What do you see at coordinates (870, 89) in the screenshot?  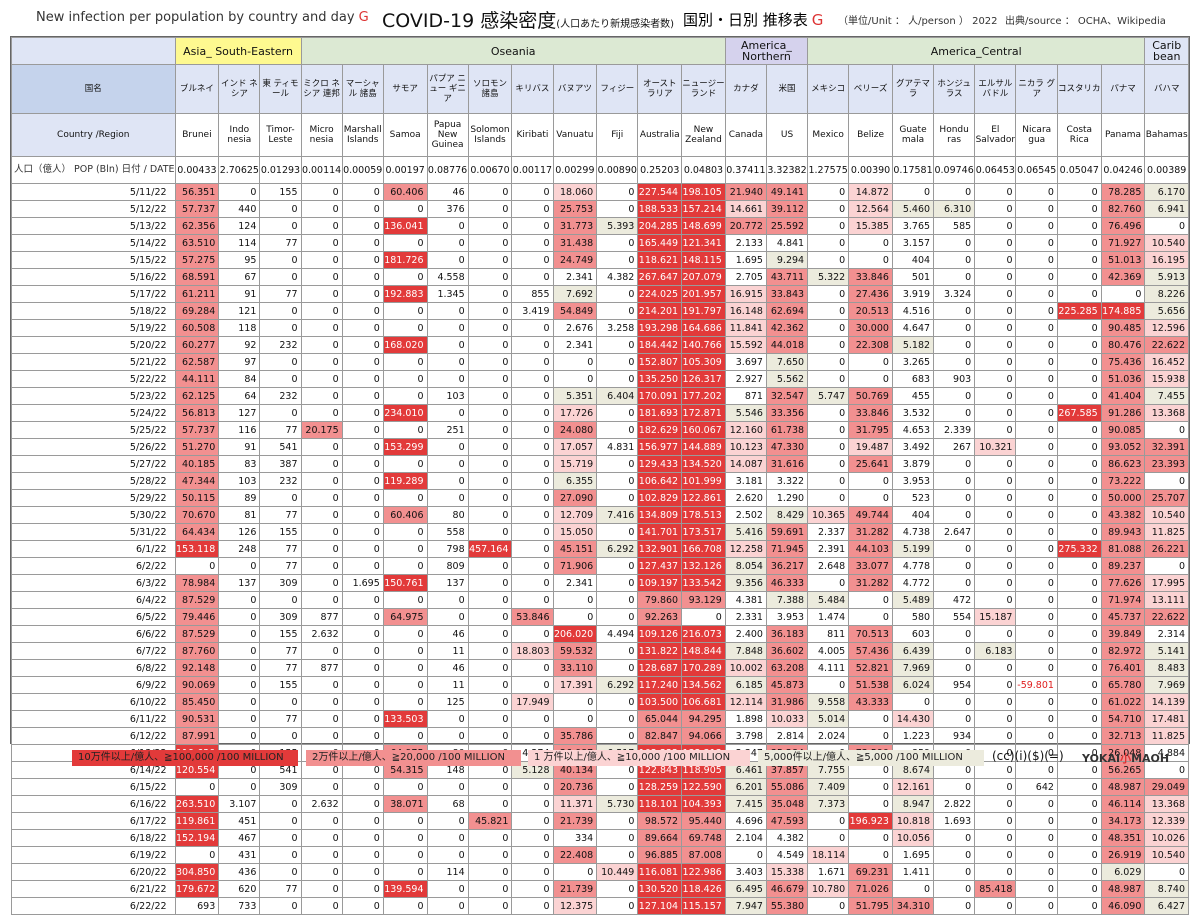 I see `country-name-jp: ベリーズ` at bounding box center [870, 89].